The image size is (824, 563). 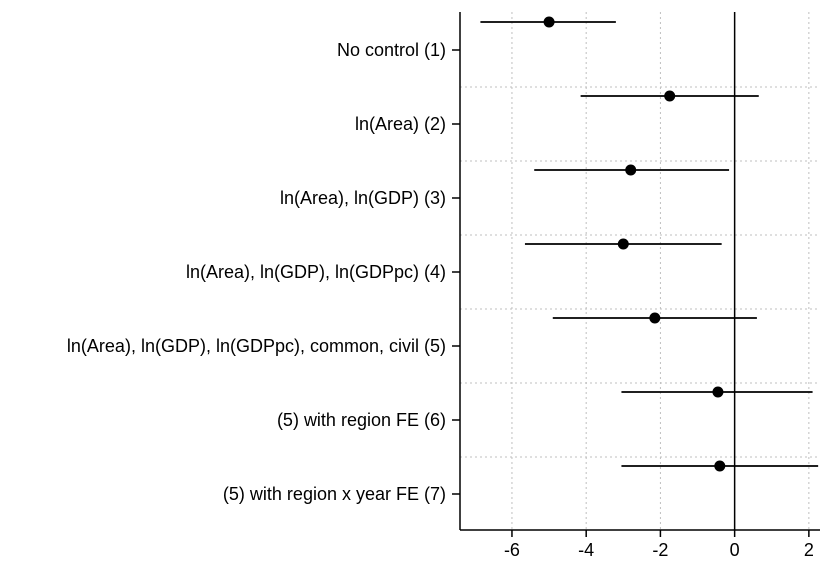 I want to click on x-tick-label: -2, so click(x=660, y=550).